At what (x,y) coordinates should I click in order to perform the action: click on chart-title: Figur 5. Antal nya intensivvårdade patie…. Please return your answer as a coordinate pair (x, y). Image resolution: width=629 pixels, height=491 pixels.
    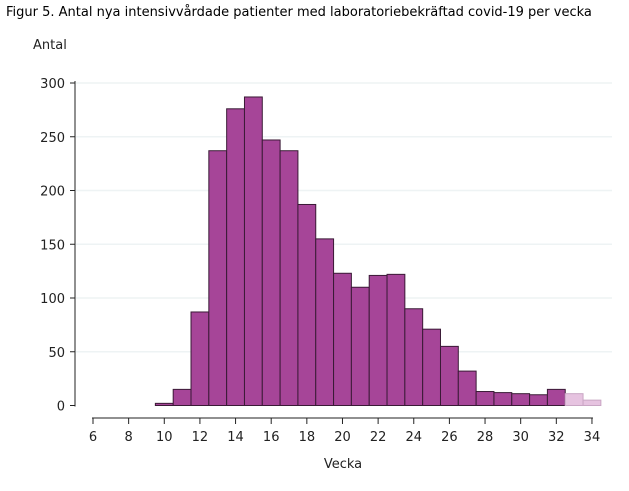
    Looking at the image, I should click on (299, 12).